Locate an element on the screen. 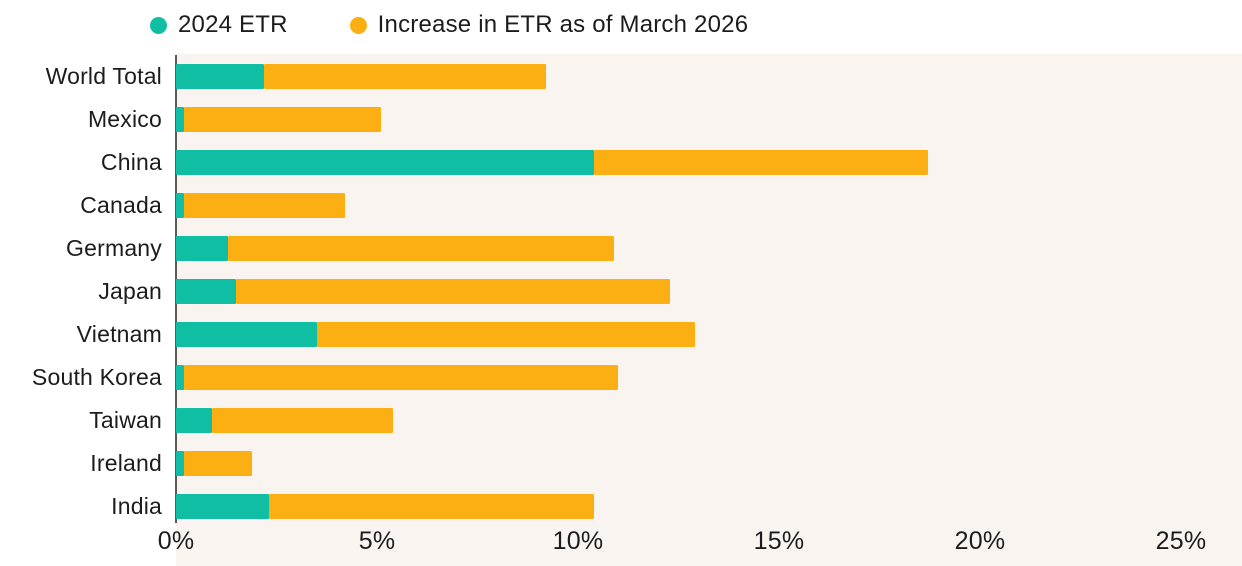 The image size is (1242, 566). row-label: Ireland is located at coordinates (126, 463).